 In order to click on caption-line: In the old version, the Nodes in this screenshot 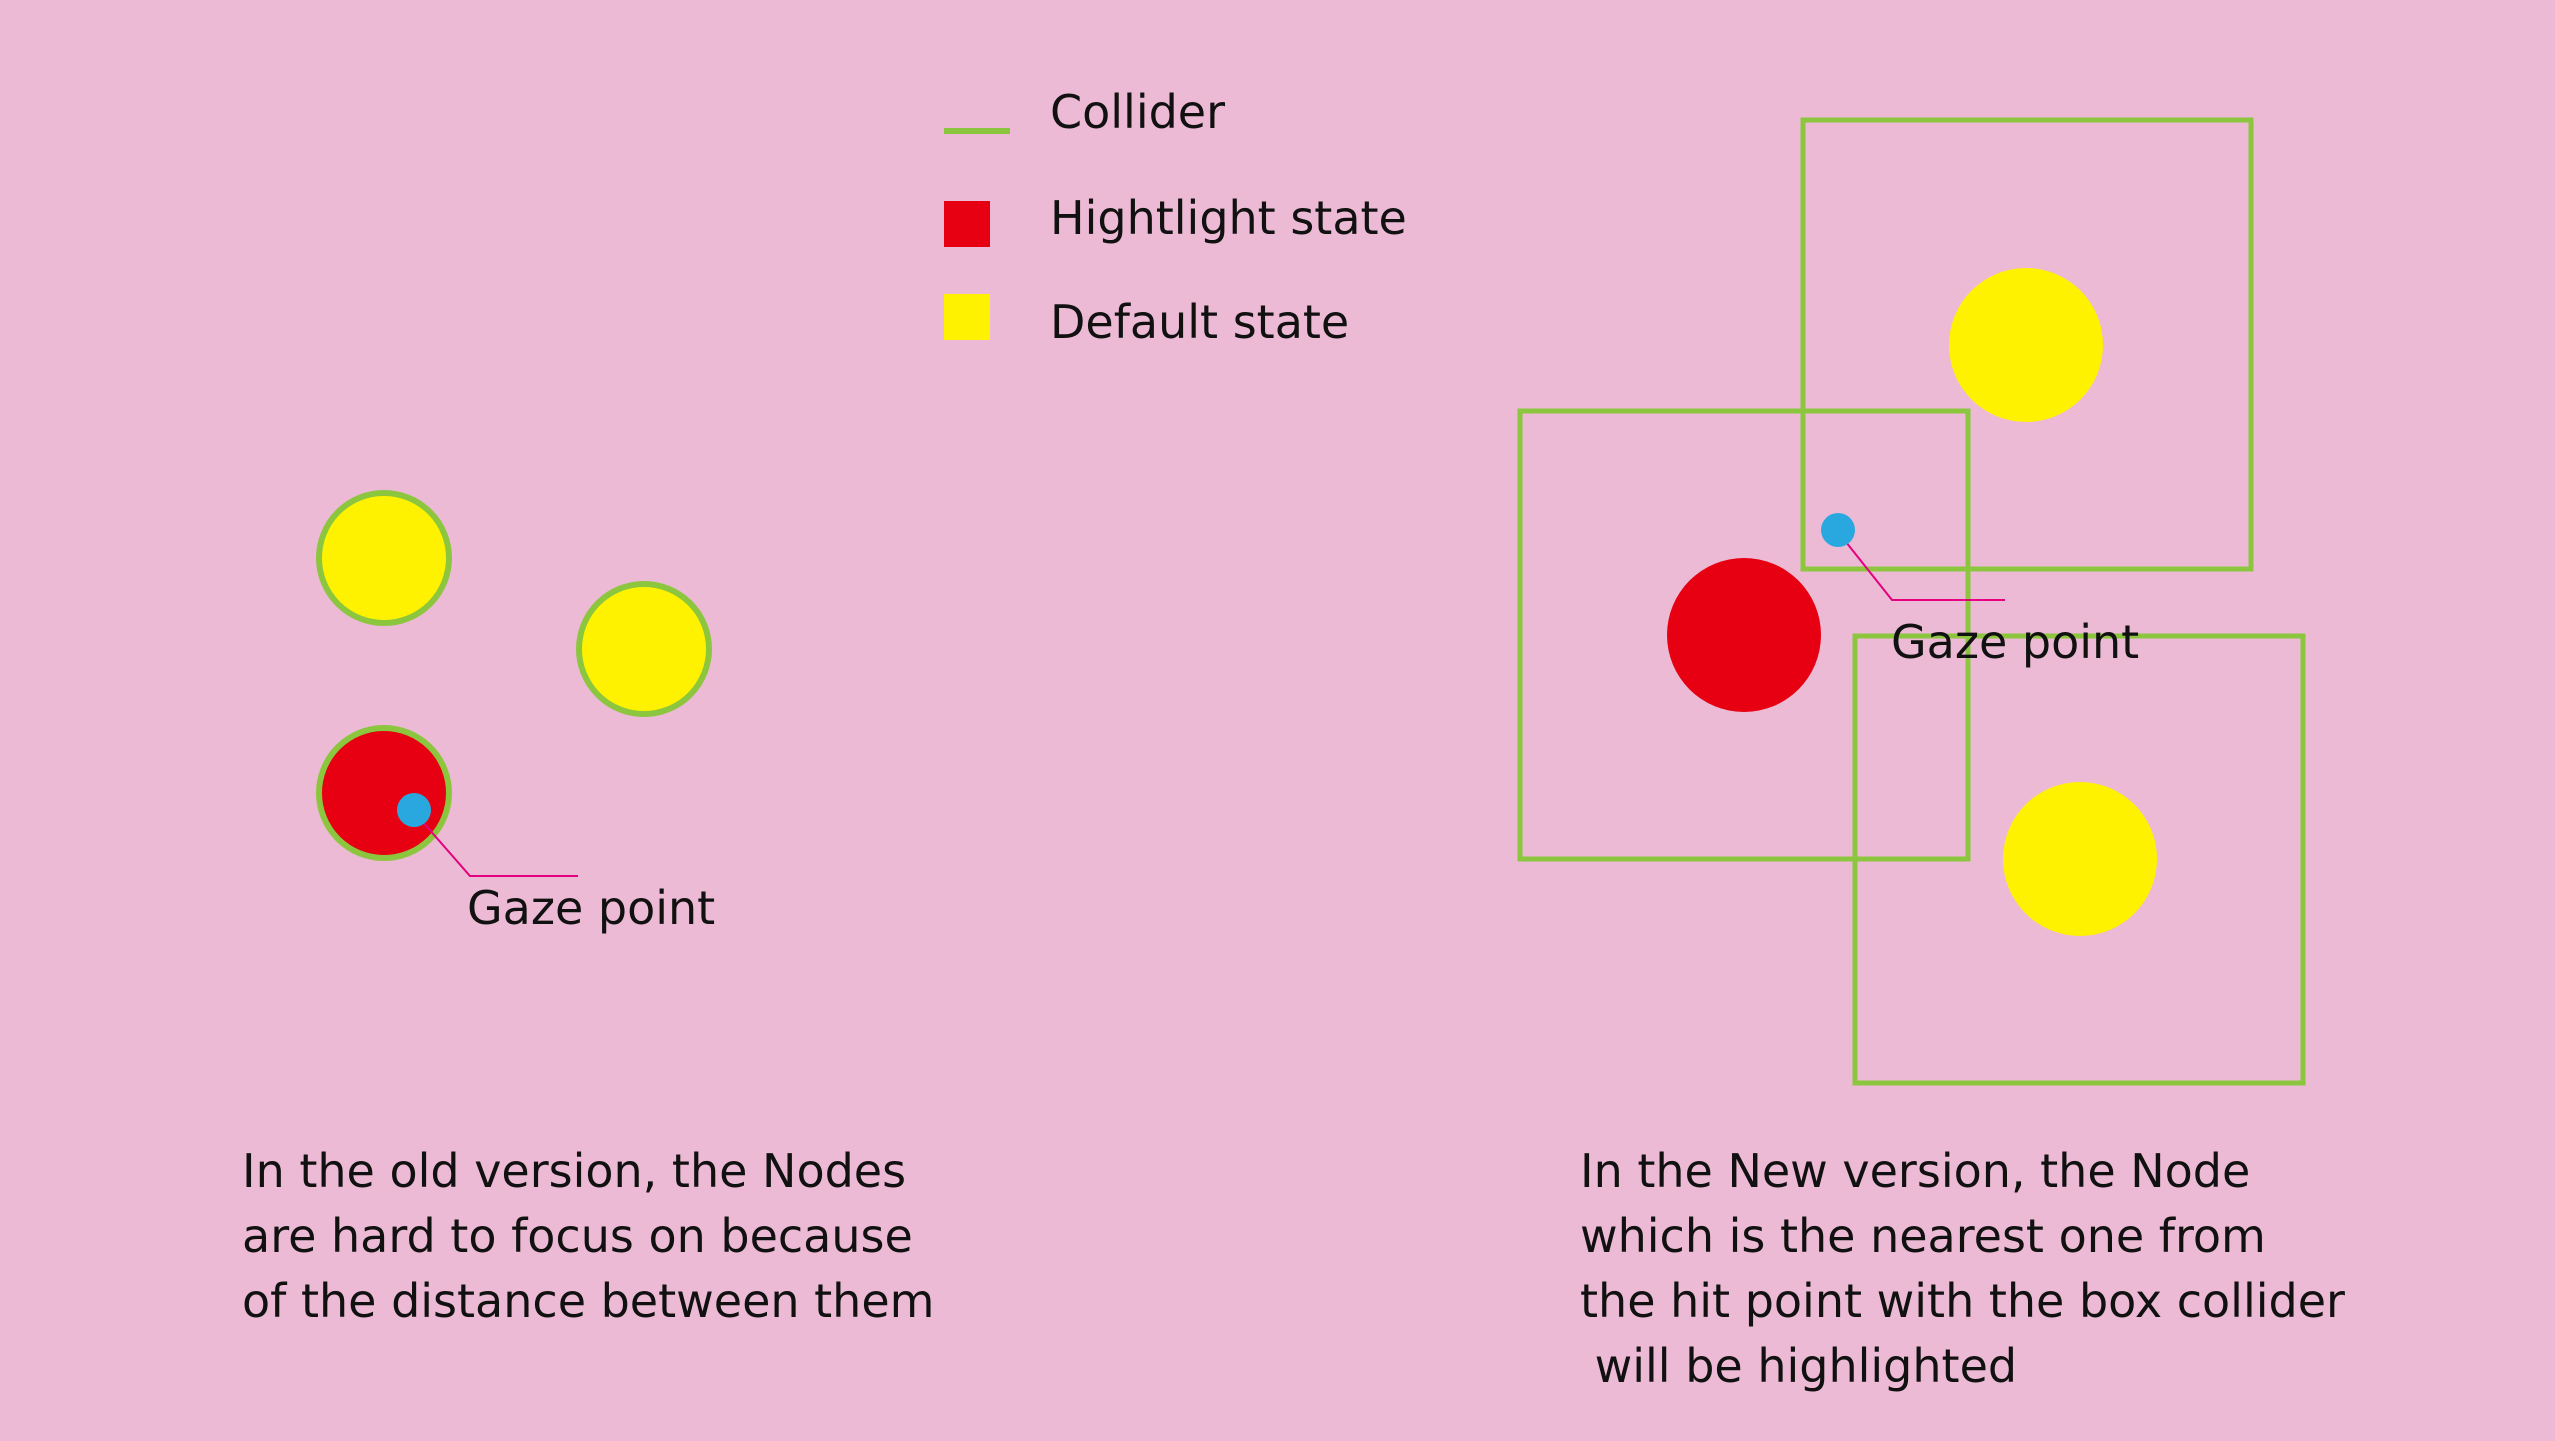, I will do `click(574, 1171)`.